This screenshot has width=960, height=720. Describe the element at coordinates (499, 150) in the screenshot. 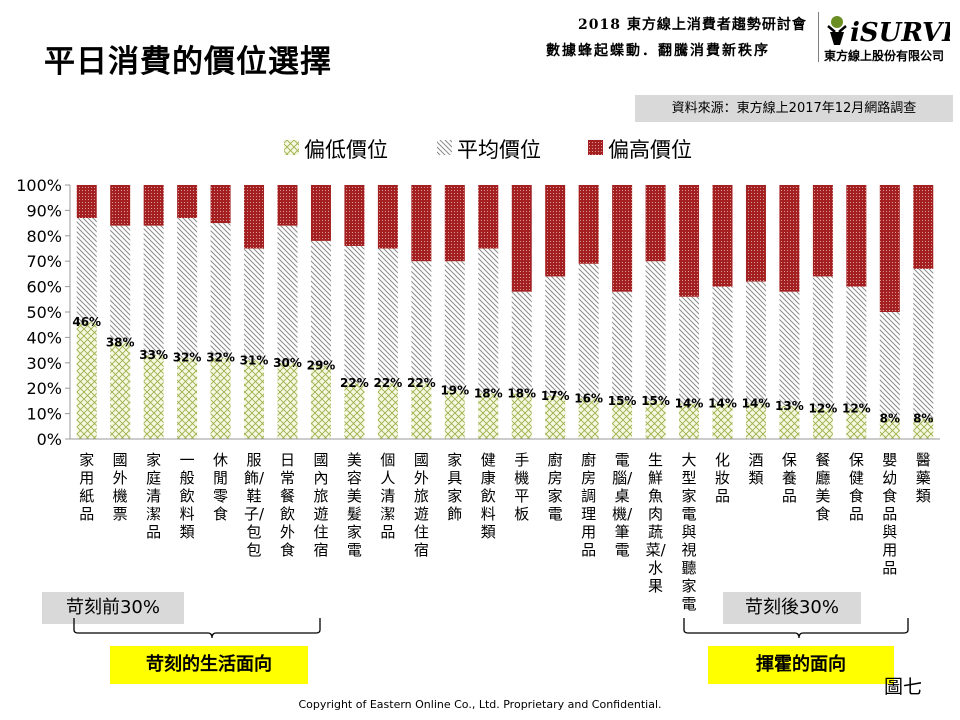

I see `legend-label-avg: 平均價位` at that location.